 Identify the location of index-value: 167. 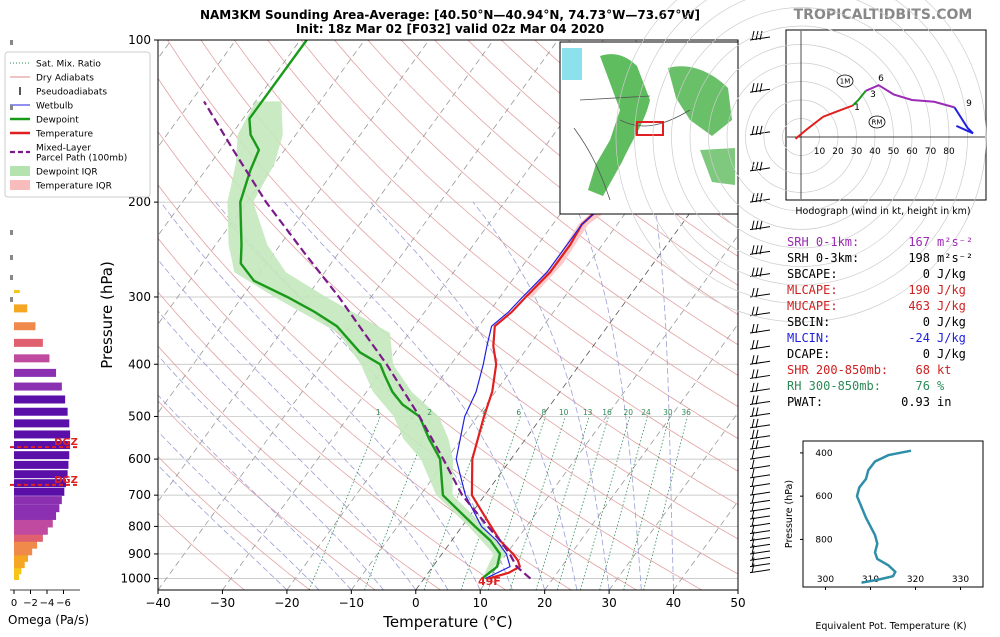
(919, 242).